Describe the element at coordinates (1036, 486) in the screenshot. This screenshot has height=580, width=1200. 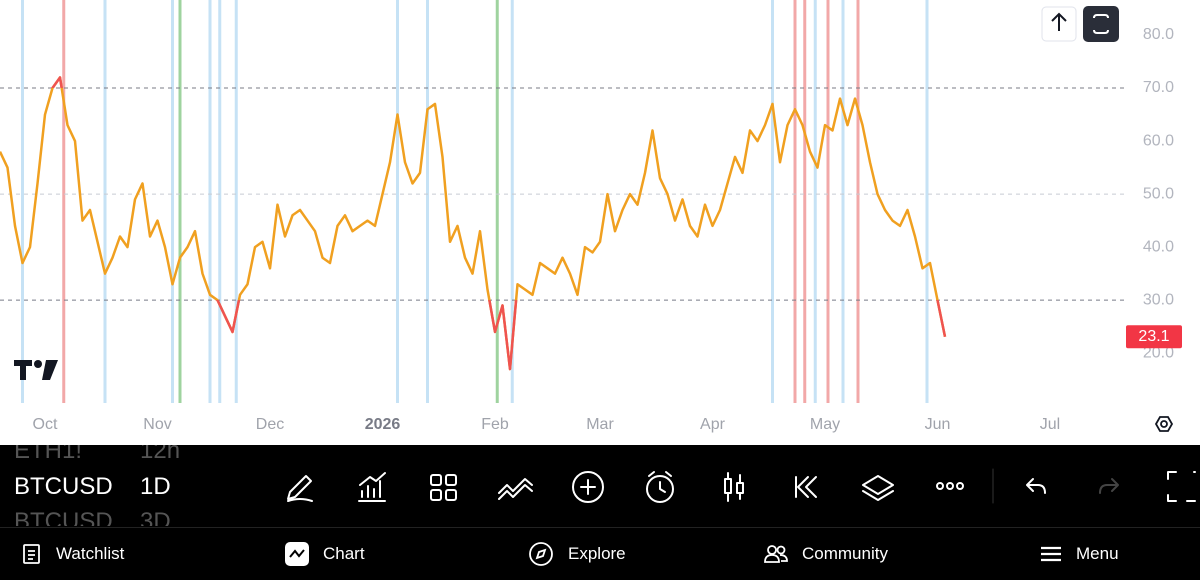
I see `undo-button` at that location.